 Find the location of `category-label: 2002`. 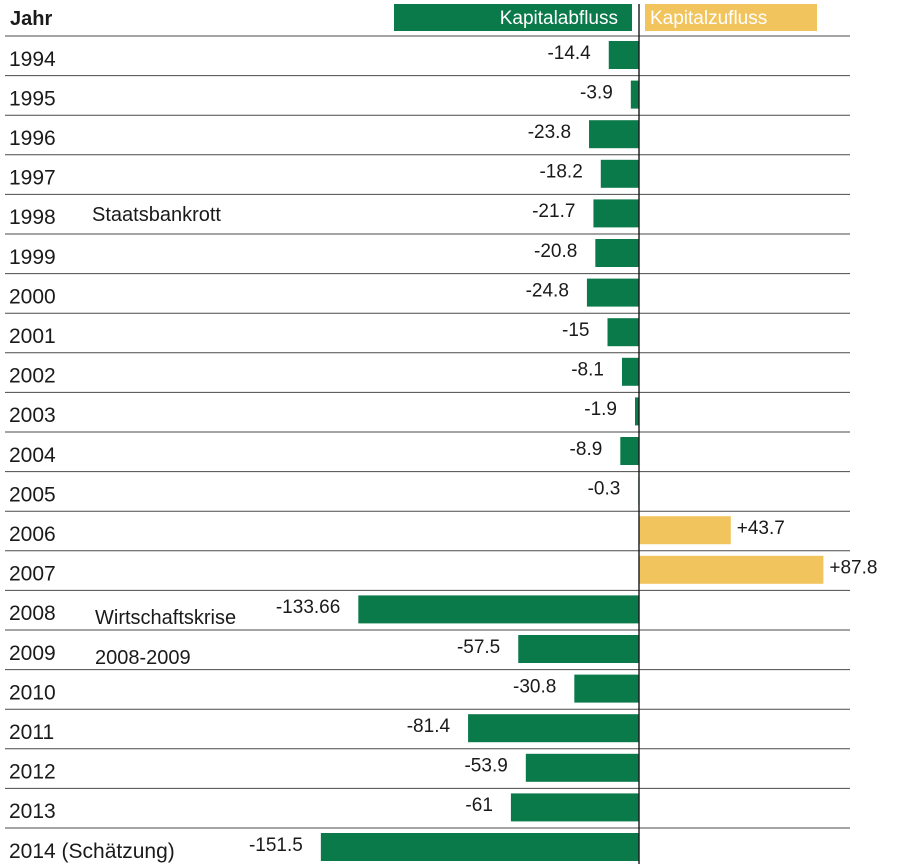

category-label: 2002 is located at coordinates (32, 376).